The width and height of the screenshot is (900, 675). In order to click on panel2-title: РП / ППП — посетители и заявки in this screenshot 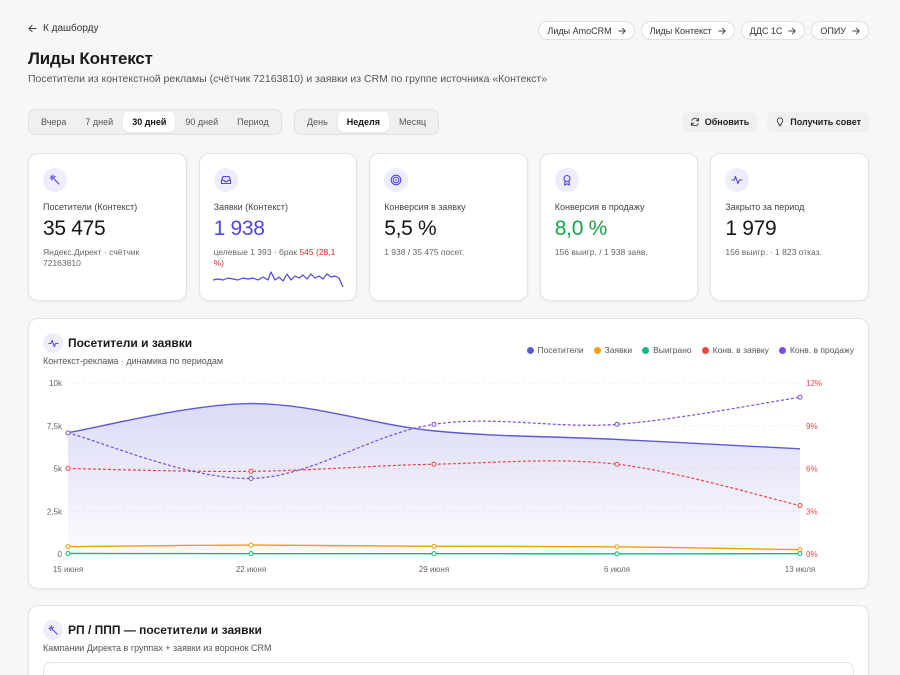, I will do `click(165, 630)`.